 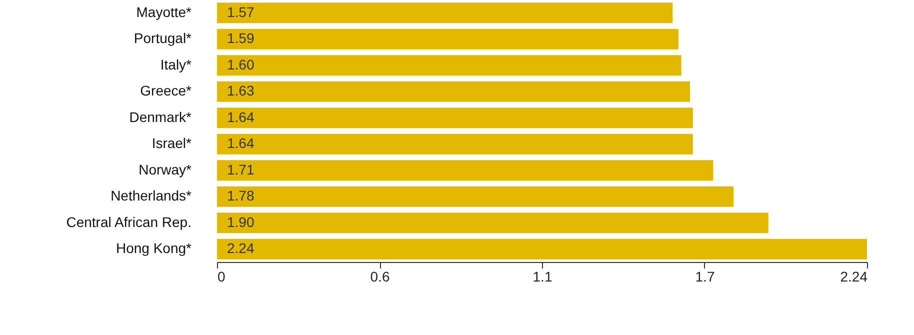 I want to click on y-tick-label: Israel*, so click(x=172, y=143).